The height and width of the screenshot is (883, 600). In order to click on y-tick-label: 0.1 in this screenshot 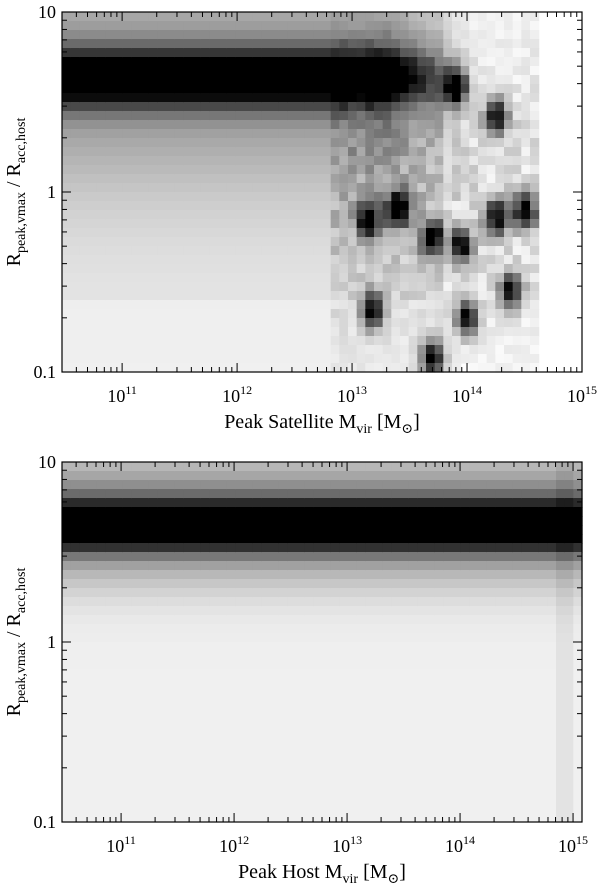, I will do `click(45, 372)`.